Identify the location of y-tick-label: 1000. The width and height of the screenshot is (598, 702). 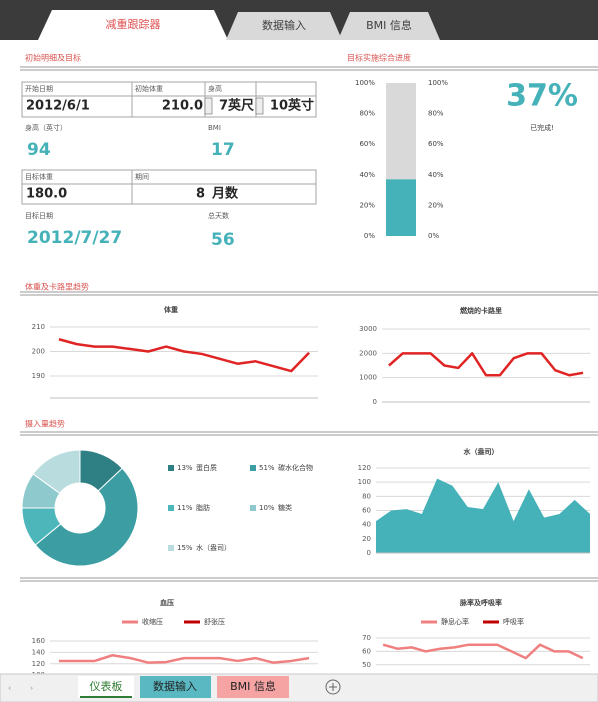
(368, 378).